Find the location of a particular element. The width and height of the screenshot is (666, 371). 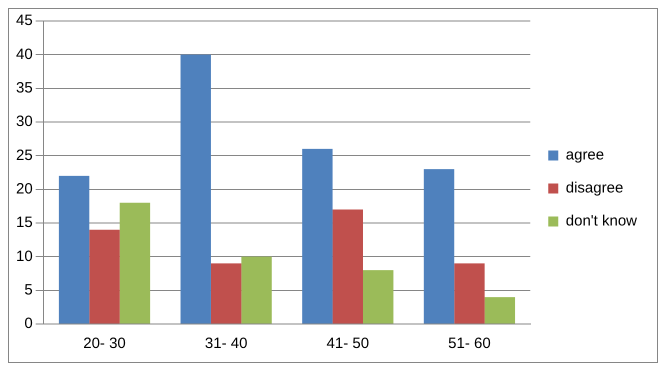

x-tick-label: 51- 60 is located at coordinates (469, 343).